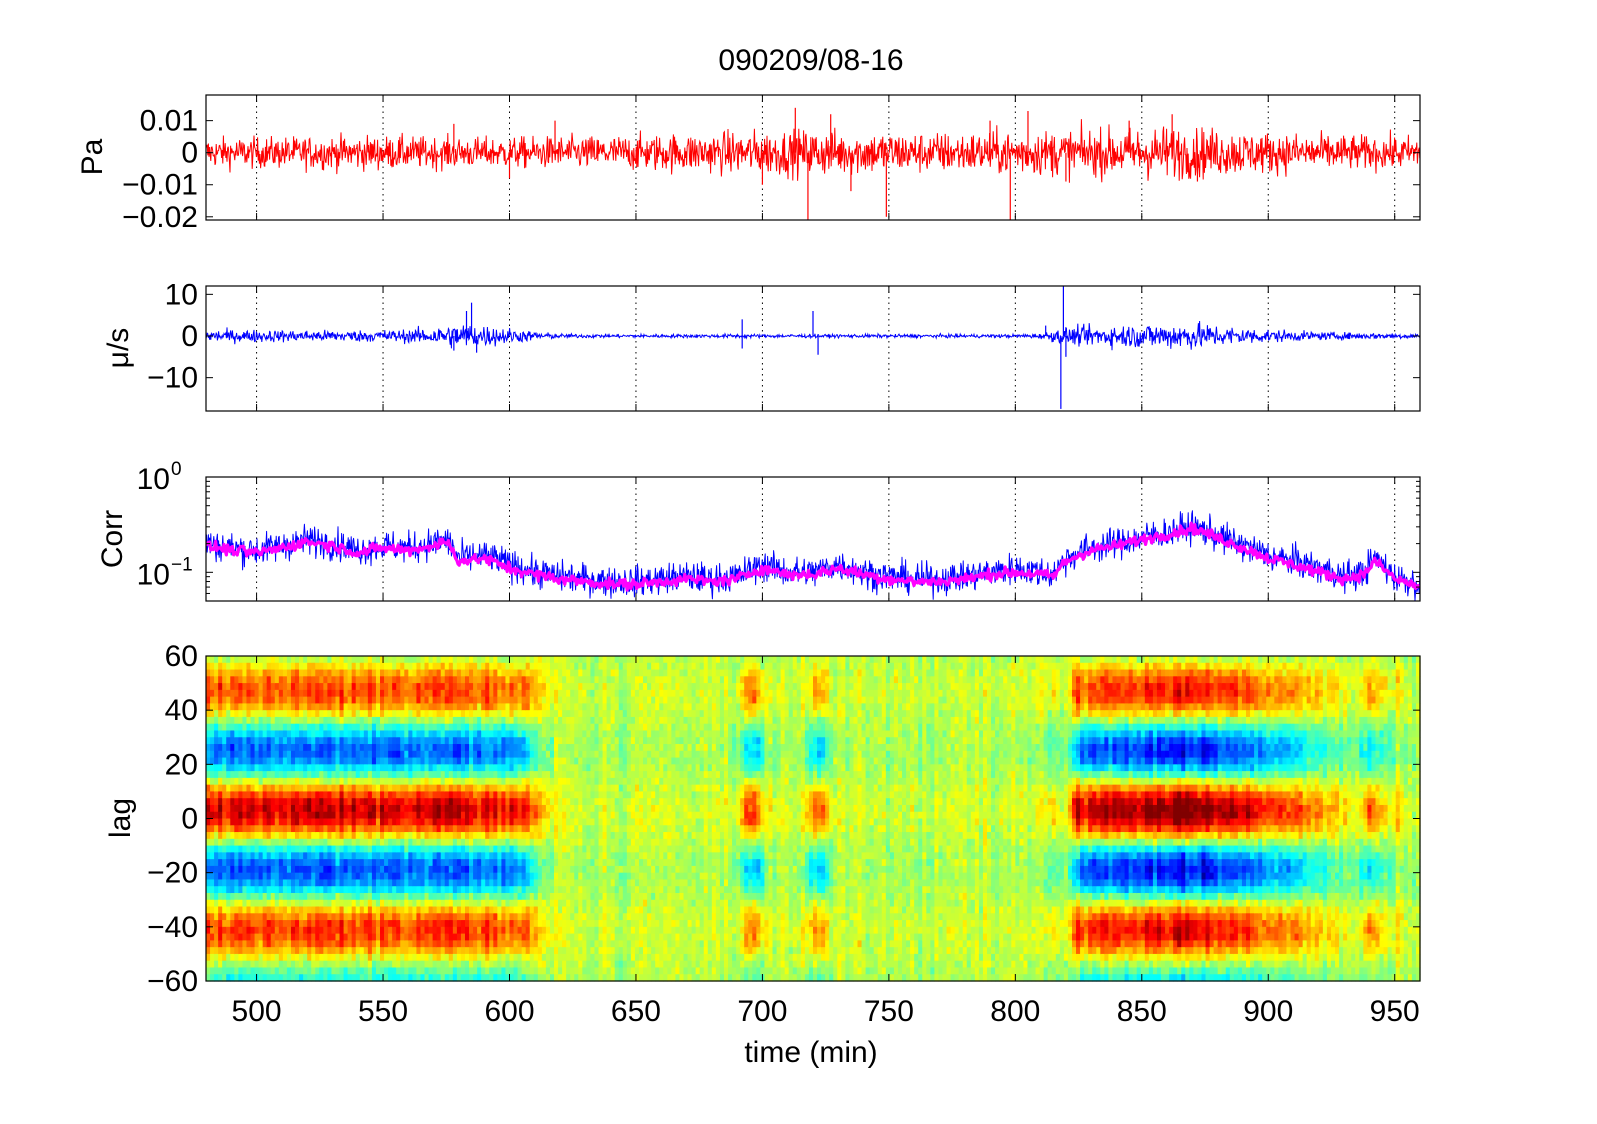 Image resolution: width=1597 pixels, height=1124 pixels. Describe the element at coordinates (748, 164) in the screenshot. I see `pressure-panel: 0.010−0.01−0.02 Pa` at that location.